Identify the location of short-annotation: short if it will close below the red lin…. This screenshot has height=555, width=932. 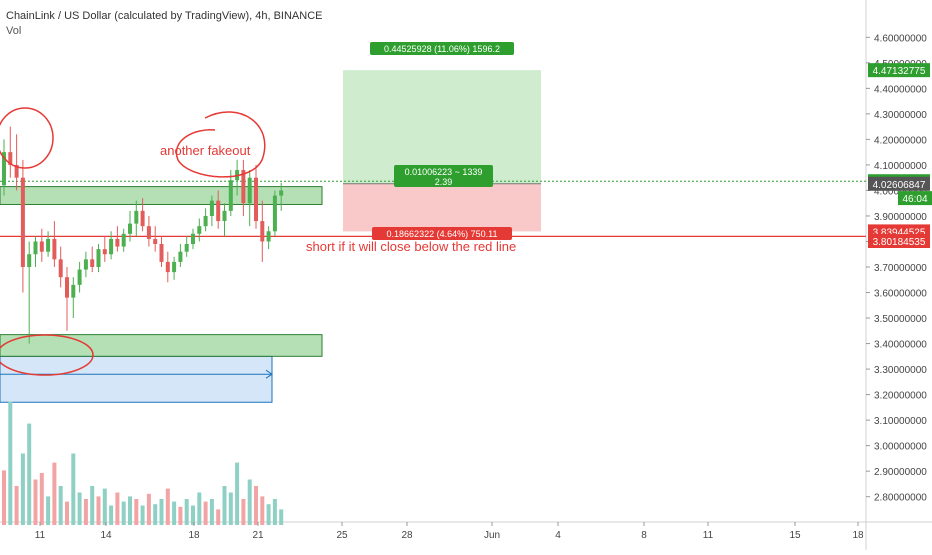
(411, 246).